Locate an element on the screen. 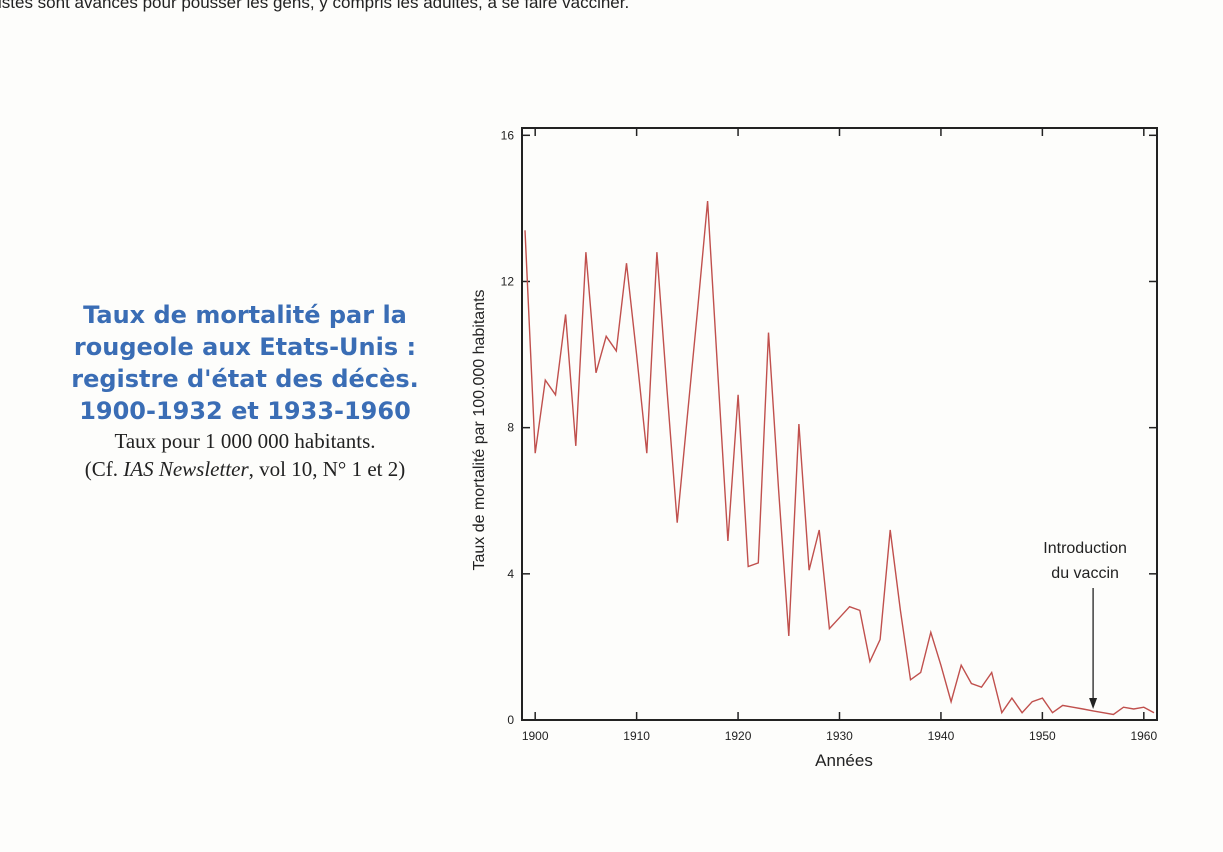 The image size is (1223, 852). x-axis-label: Années is located at coordinates (844, 760).